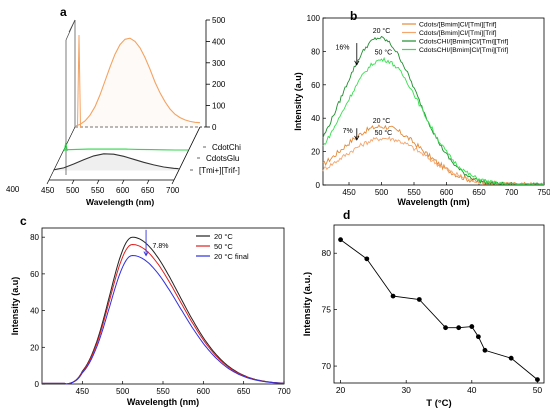 The image size is (550, 419). Describe the element at coordinates (219, 170) in the screenshot. I see `depth-label-2: [Tmi+][Trif-]` at that location.